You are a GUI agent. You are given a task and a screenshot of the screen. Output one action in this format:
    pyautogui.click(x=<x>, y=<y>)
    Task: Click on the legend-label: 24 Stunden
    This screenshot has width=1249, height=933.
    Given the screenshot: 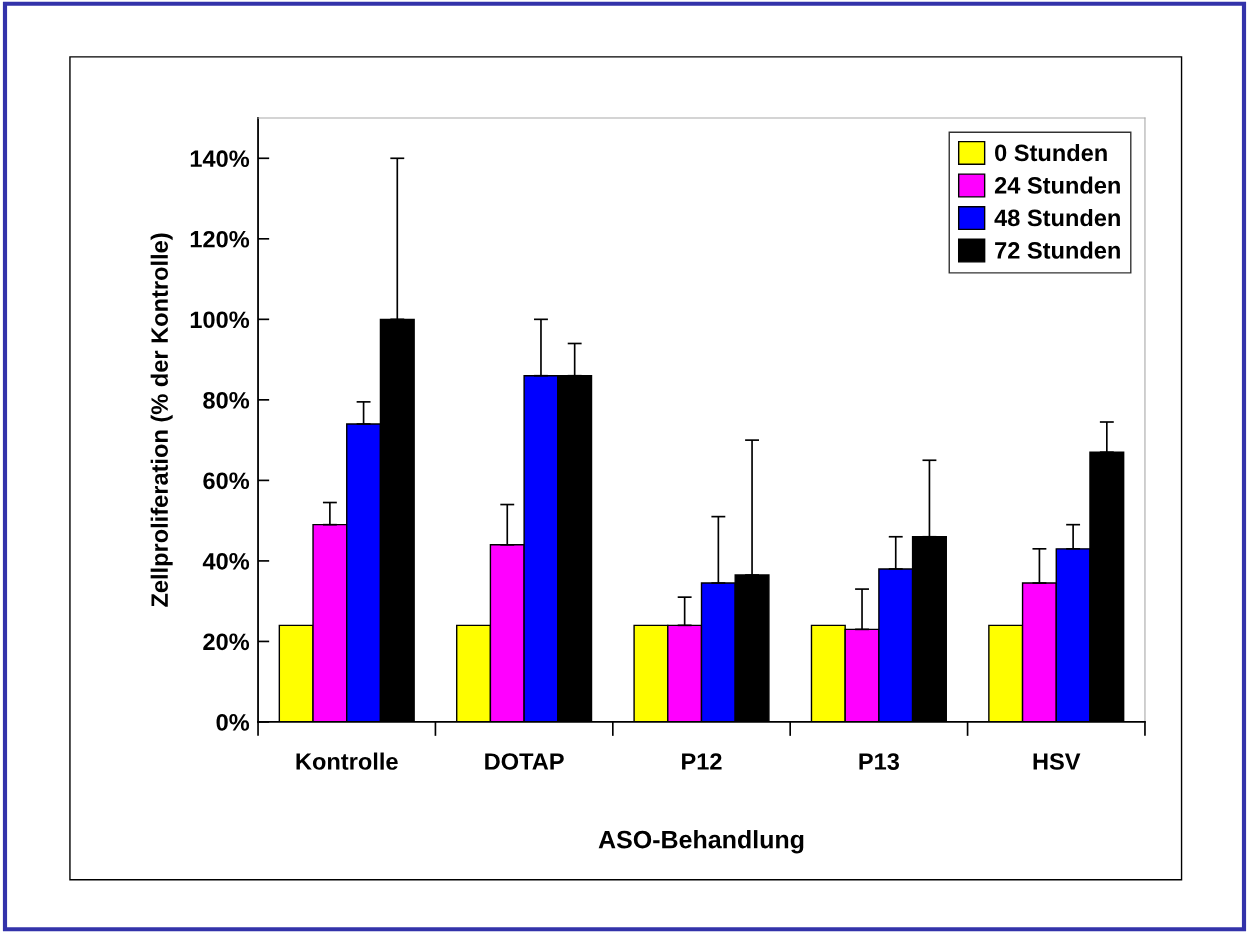 What is the action you would take?
    pyautogui.click(x=1057, y=185)
    